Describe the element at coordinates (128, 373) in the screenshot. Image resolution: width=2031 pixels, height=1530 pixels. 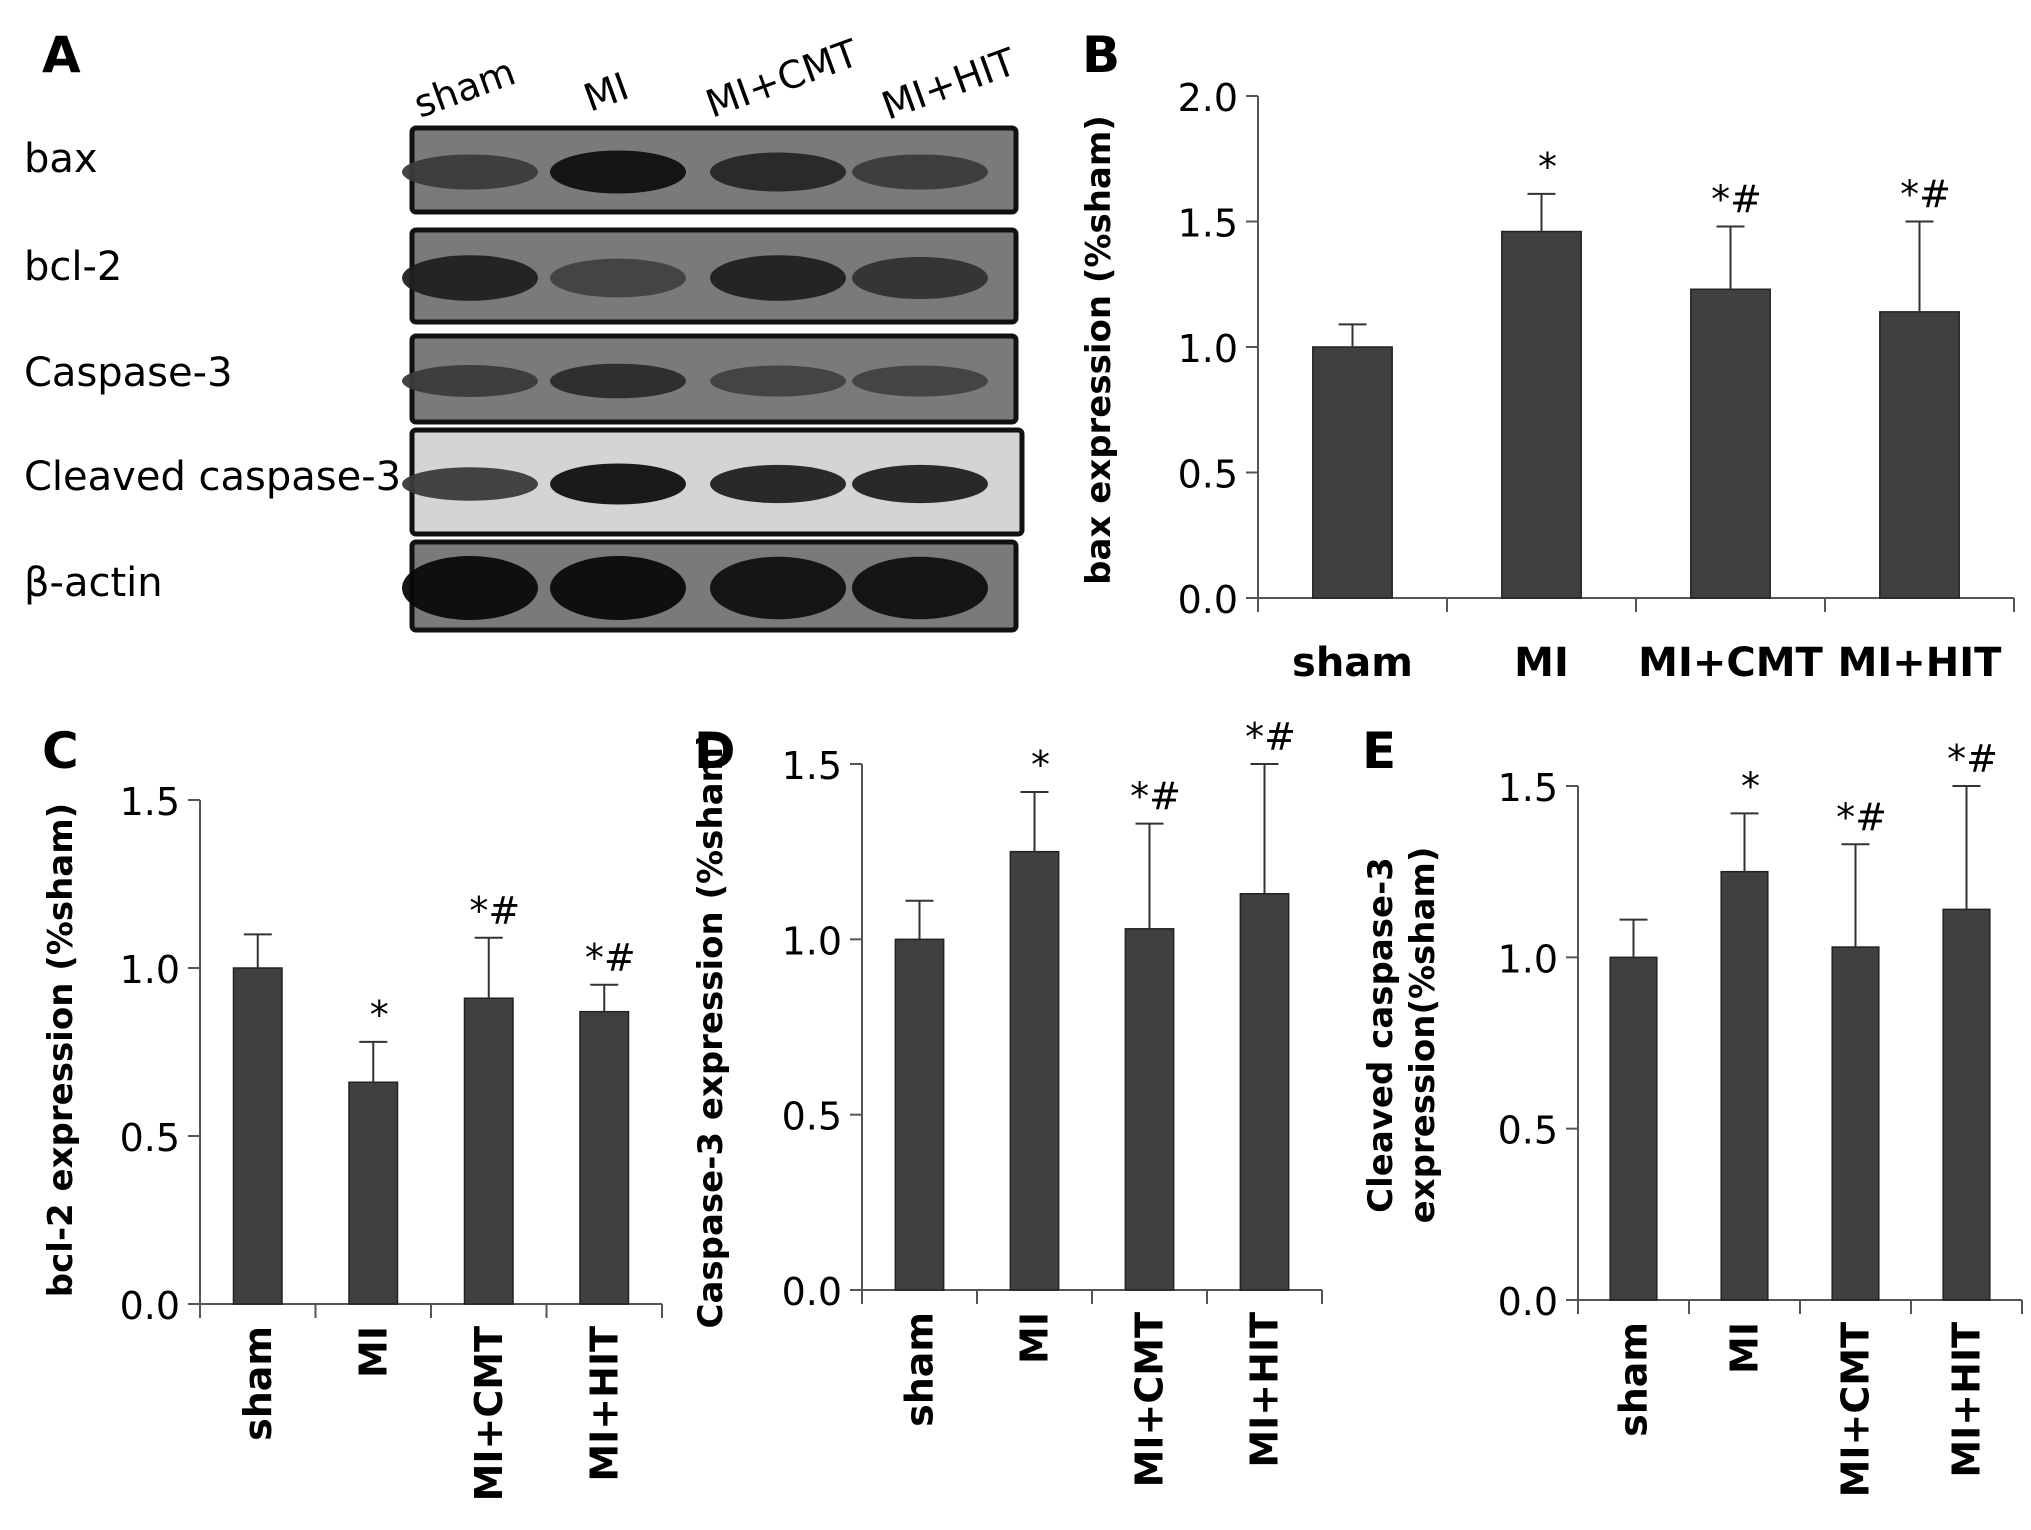
I see `blot-row-label: Caspase-3` at that location.